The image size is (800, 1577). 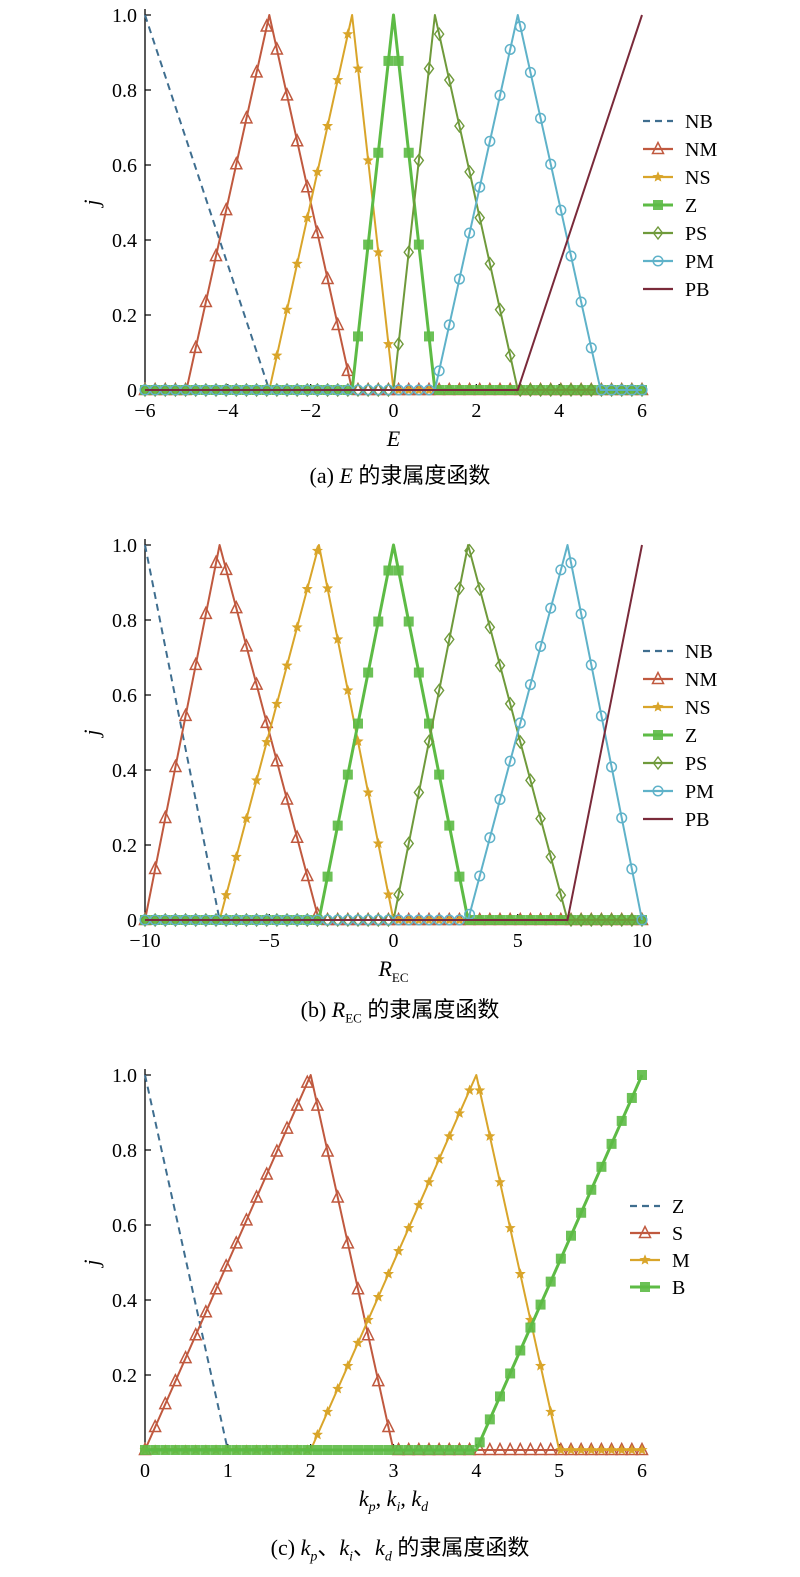 What do you see at coordinates (124, 846) in the screenshot?
I see `chart-b-ytick-label: 0.2` at bounding box center [124, 846].